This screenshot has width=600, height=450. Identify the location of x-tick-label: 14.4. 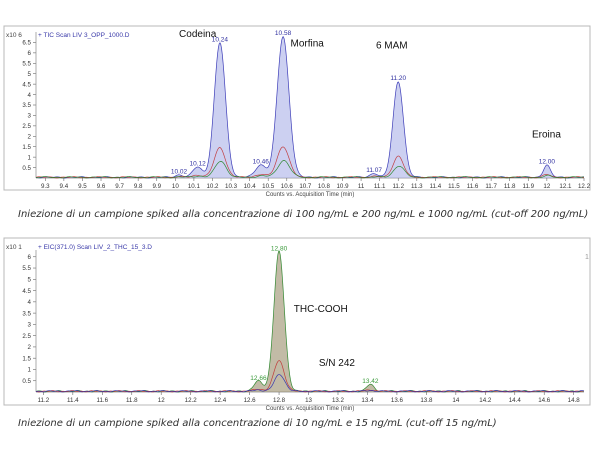
(515, 400).